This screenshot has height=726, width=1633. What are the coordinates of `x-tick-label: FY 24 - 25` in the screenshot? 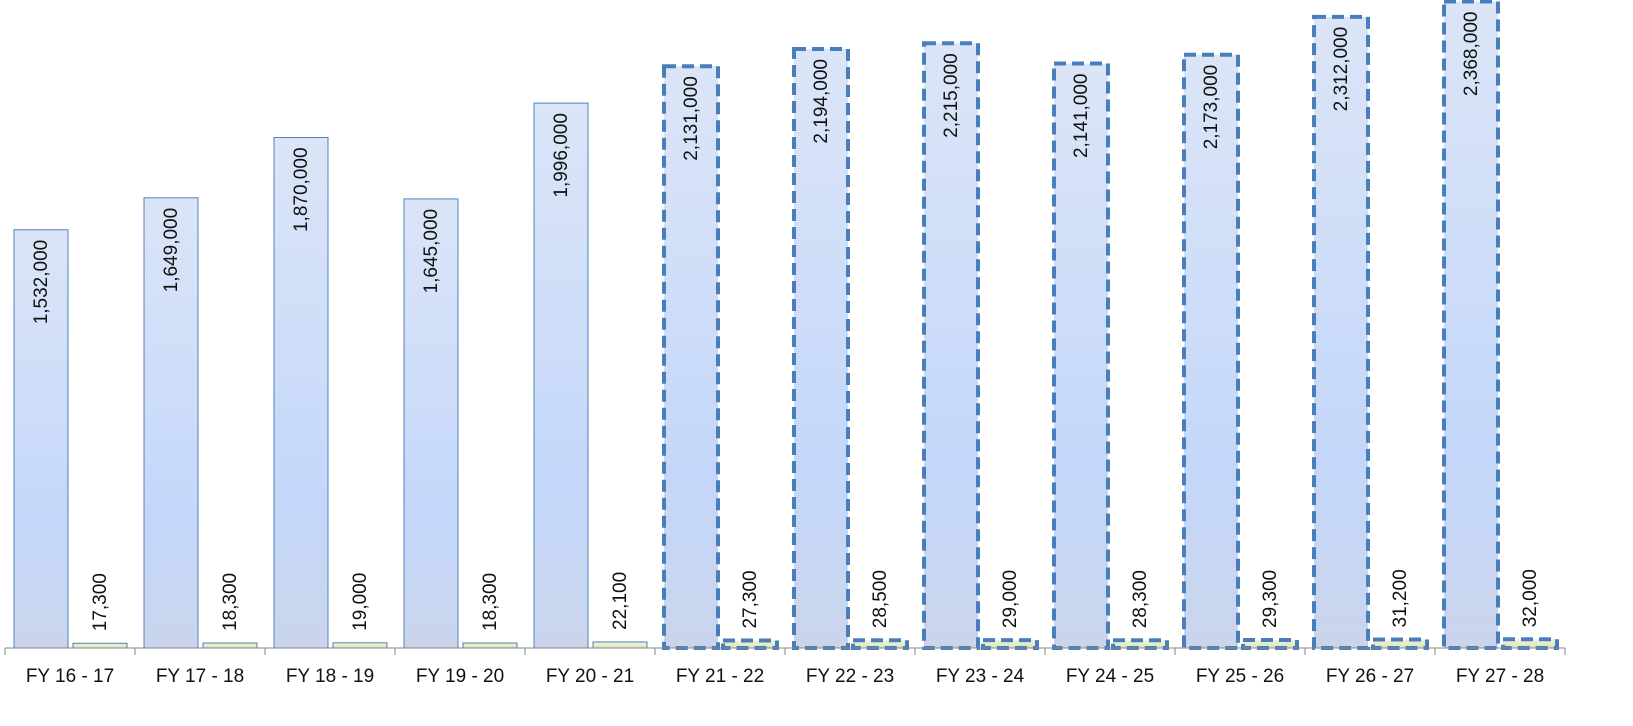 It's located at (1110, 676).